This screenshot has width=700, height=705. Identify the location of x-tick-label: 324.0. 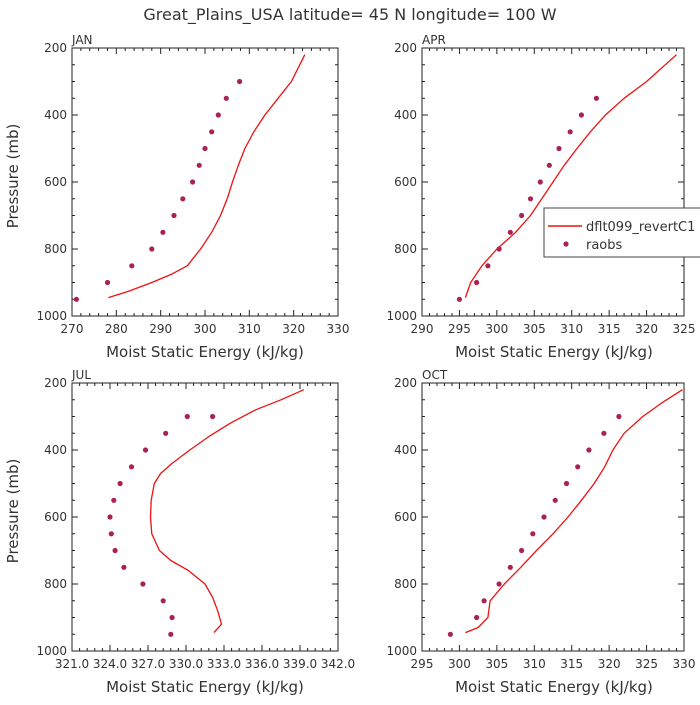
(110, 664).